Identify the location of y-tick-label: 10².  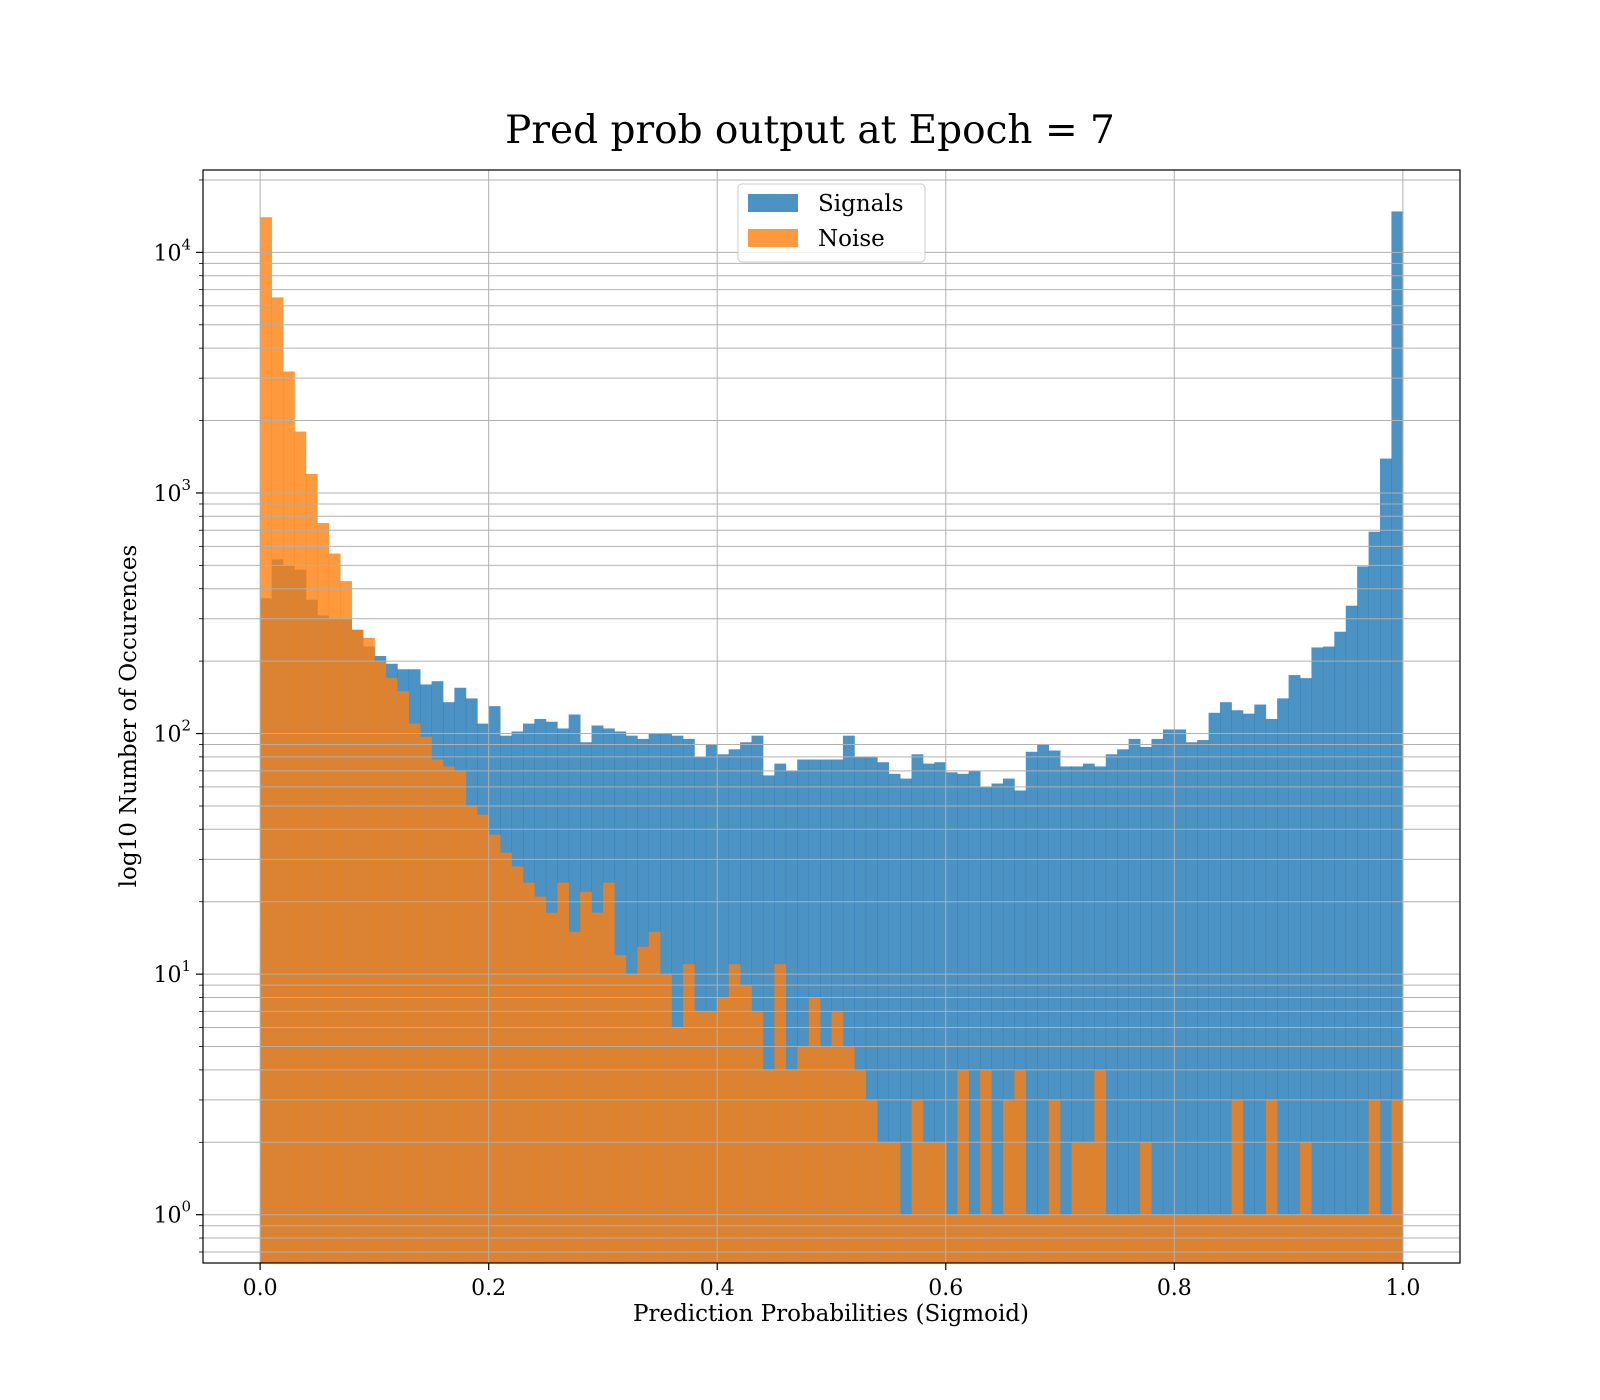
(172, 732).